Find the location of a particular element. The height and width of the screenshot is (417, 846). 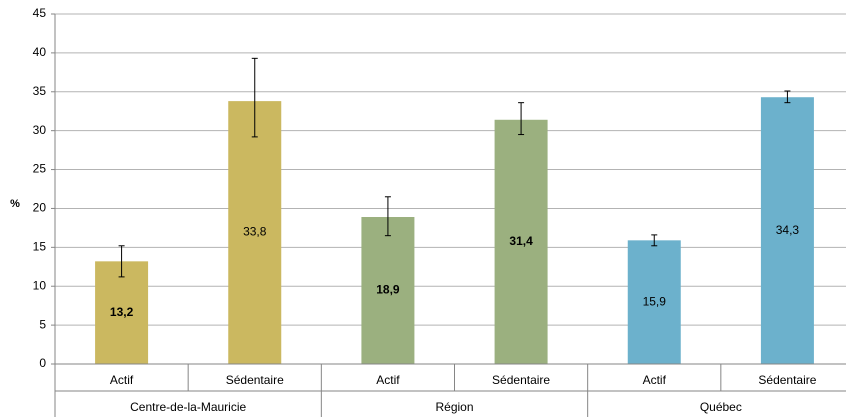

y-tick-label: 45 is located at coordinates (40, 13).